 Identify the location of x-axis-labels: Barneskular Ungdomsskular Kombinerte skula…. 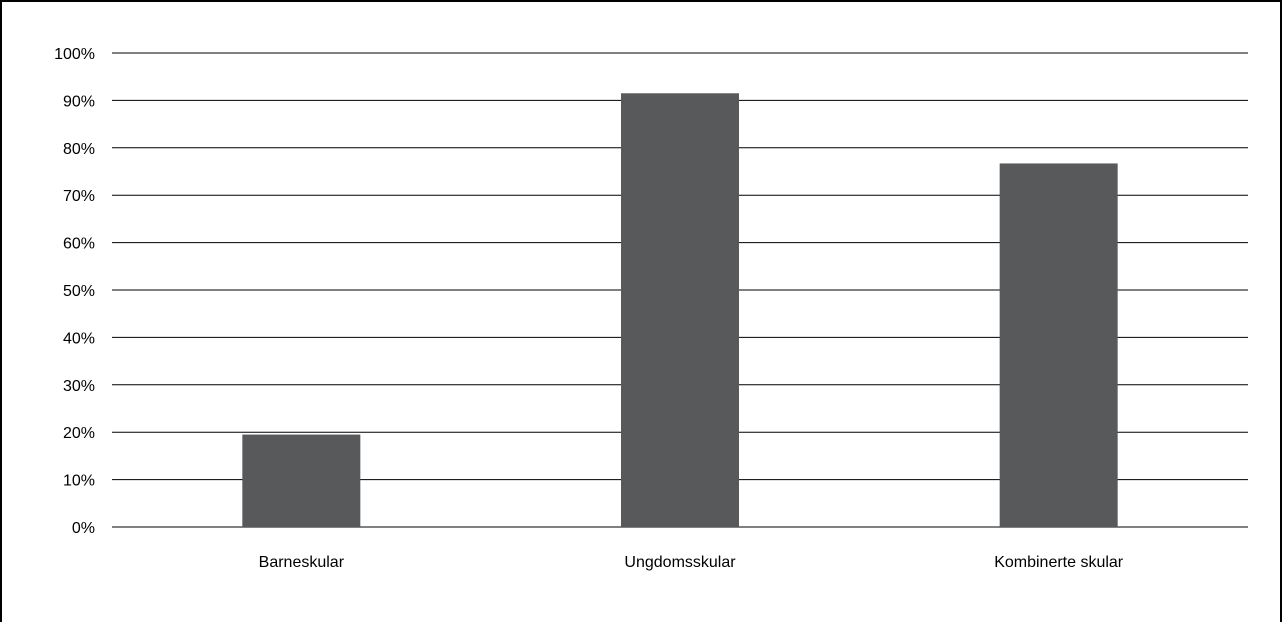
(691, 562).